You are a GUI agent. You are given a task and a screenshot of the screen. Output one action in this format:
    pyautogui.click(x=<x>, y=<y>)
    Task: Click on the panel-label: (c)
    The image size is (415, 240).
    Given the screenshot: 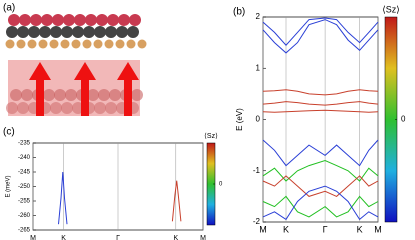 What is the action you would take?
    pyautogui.click(x=9, y=132)
    